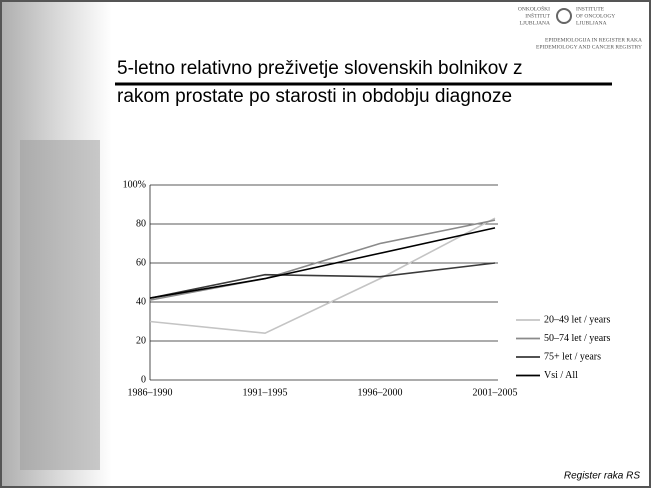 The height and width of the screenshot is (490, 652). Describe the element at coordinates (572, 356) in the screenshot. I see `legend-label: 75+ let / years` at that location.